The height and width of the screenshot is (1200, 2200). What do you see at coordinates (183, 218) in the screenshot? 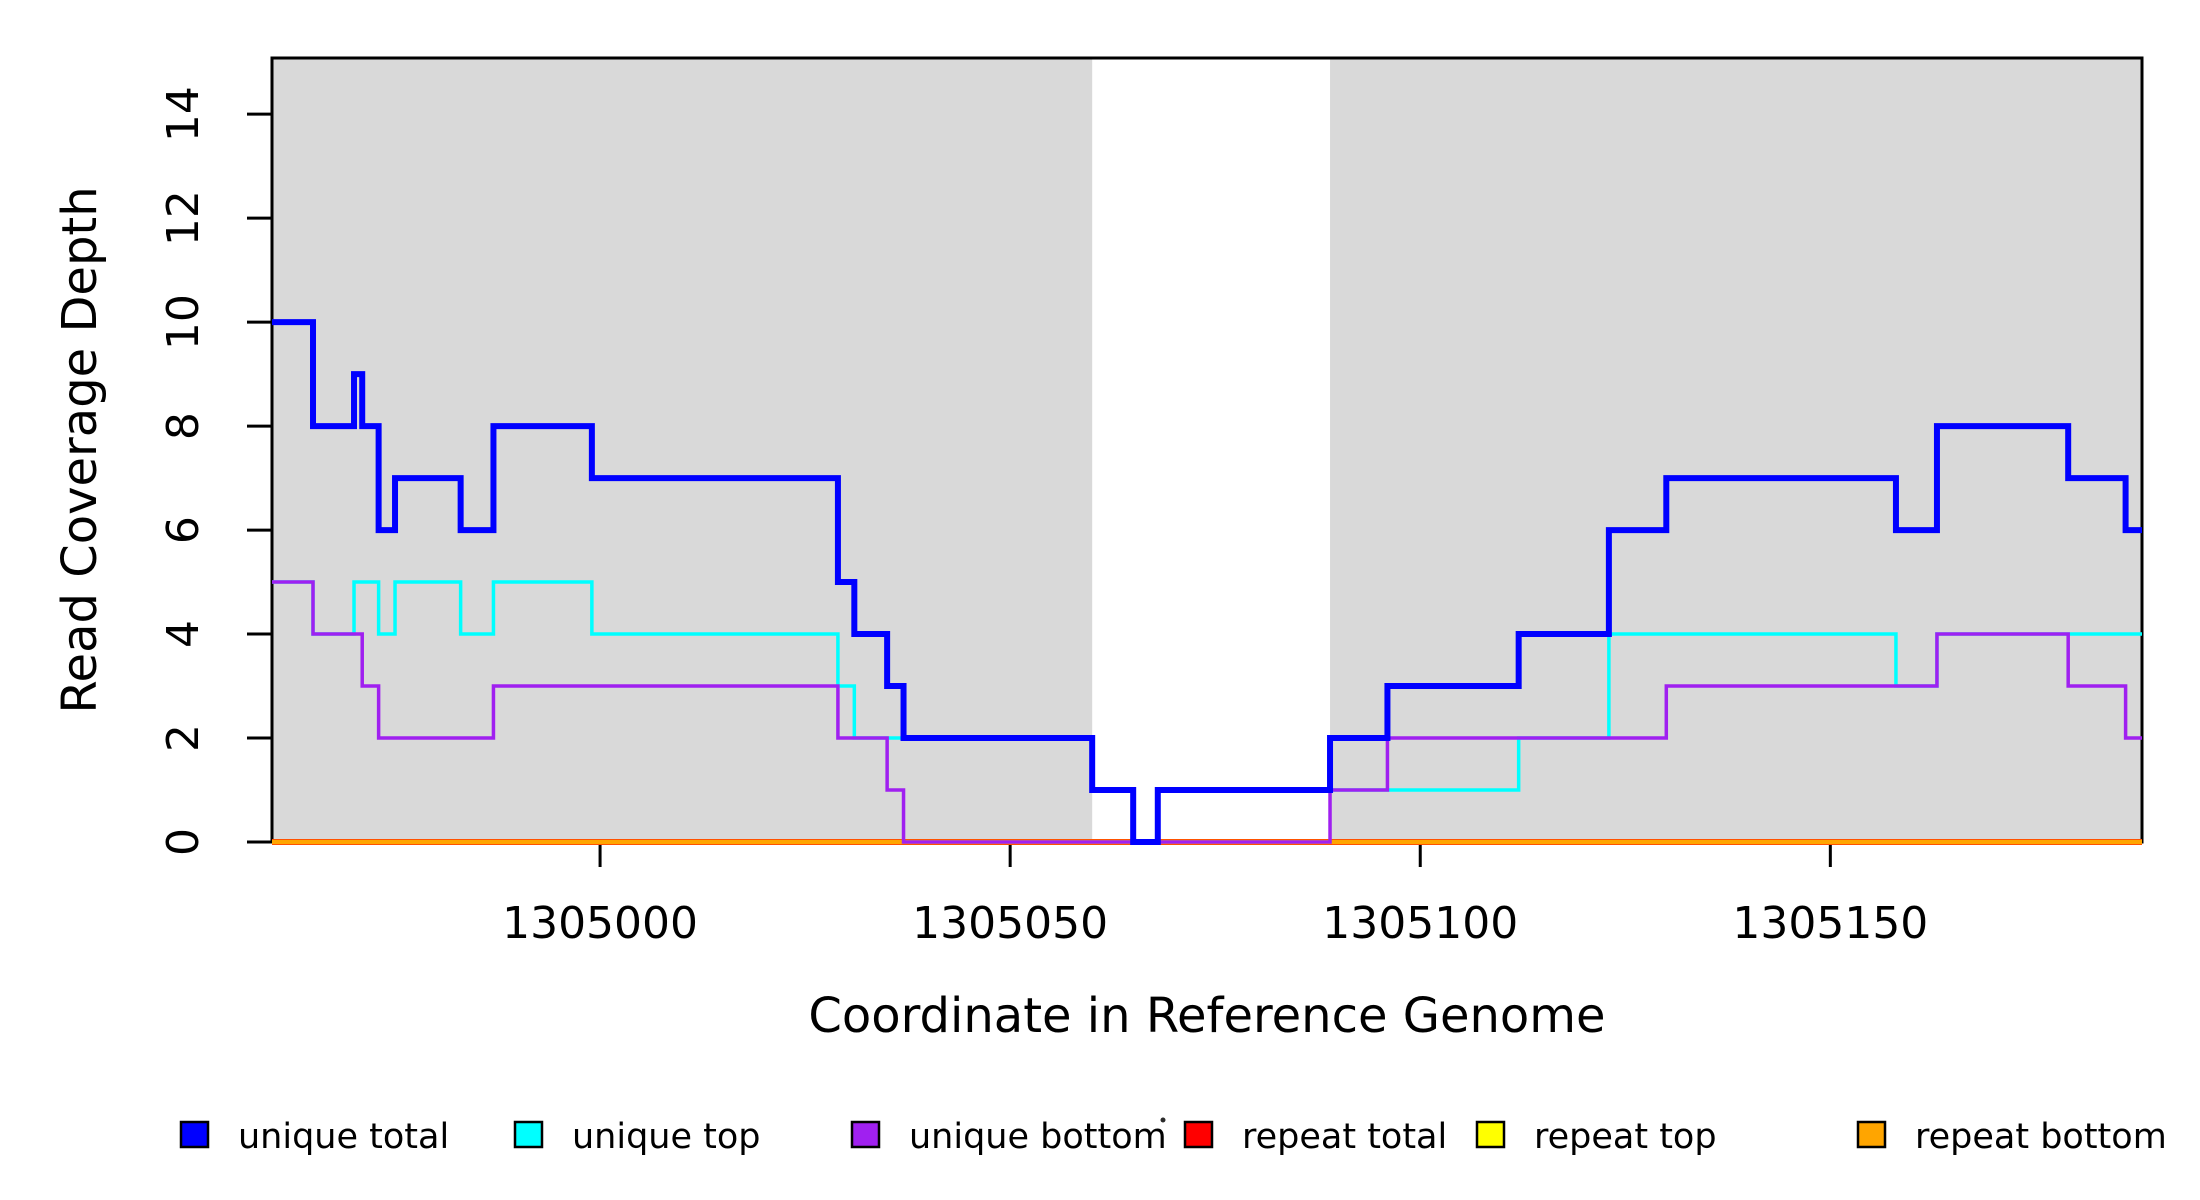
I see `y-tick-label: 12` at bounding box center [183, 218].